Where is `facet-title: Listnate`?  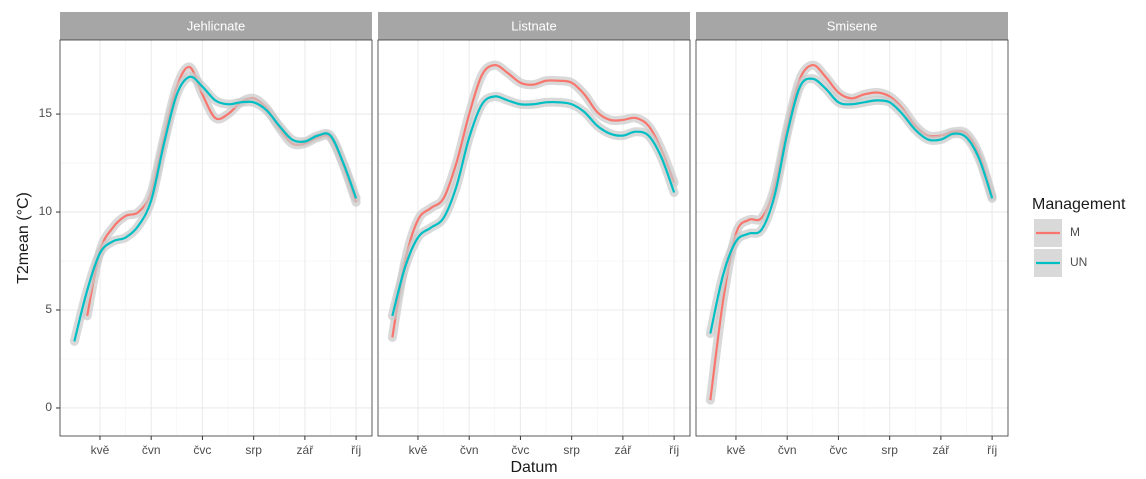
facet-title: Listnate is located at coordinates (534, 25).